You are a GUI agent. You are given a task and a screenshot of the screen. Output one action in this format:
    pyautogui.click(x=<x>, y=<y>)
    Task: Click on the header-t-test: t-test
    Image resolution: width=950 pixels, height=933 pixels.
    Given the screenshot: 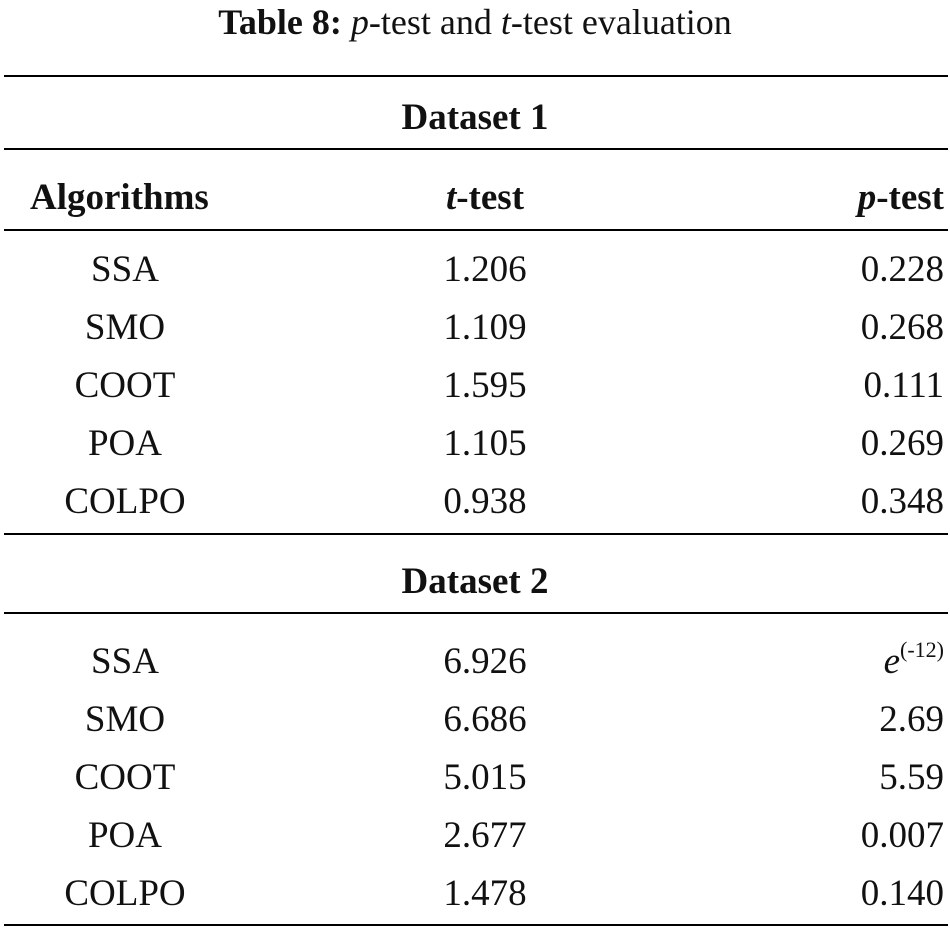 What is the action you would take?
    pyautogui.click(x=485, y=198)
    